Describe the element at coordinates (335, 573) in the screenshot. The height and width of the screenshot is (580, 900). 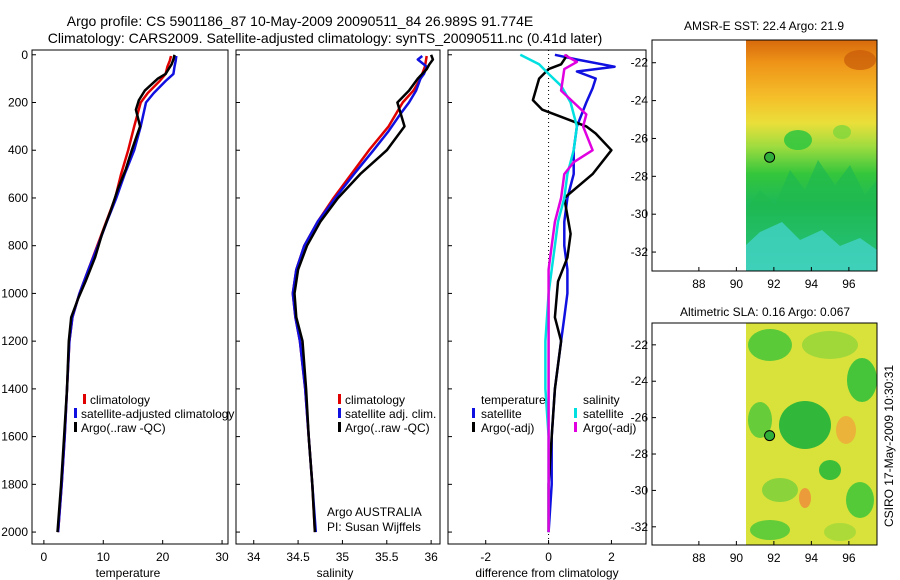
I see `salinity-xlabel: salinity` at that location.